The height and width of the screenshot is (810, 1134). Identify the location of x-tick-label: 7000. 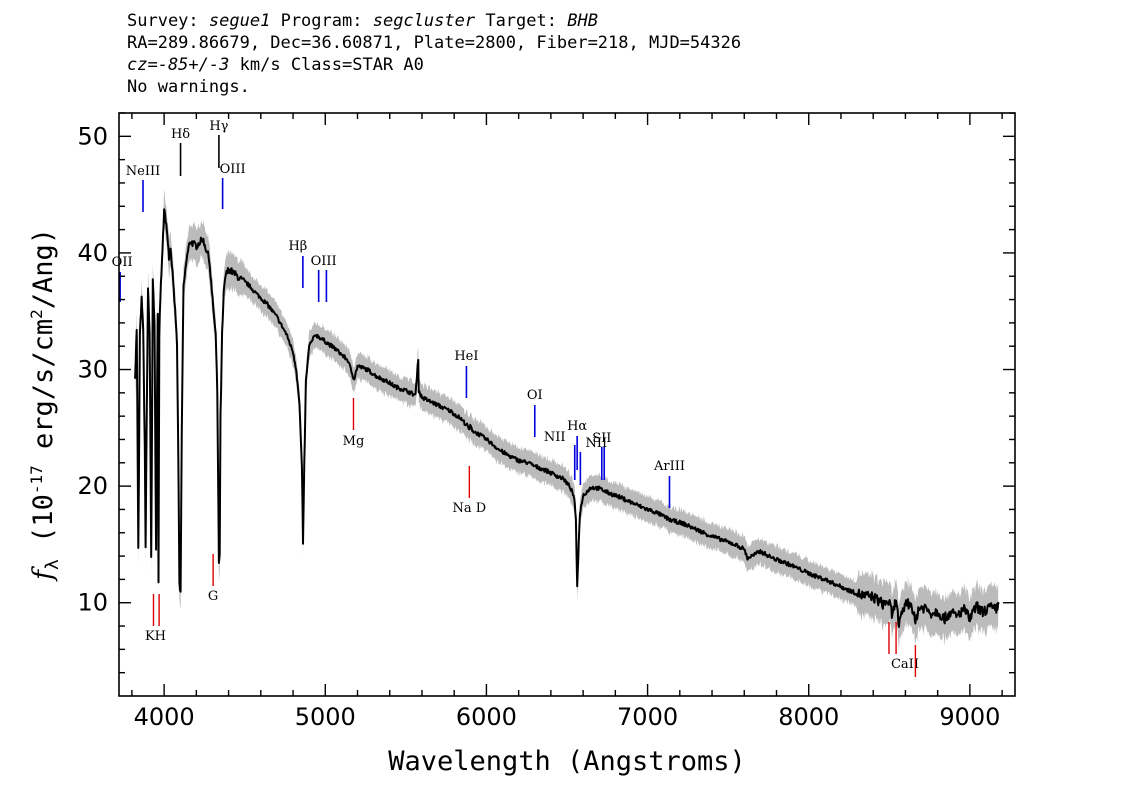
(647, 717).